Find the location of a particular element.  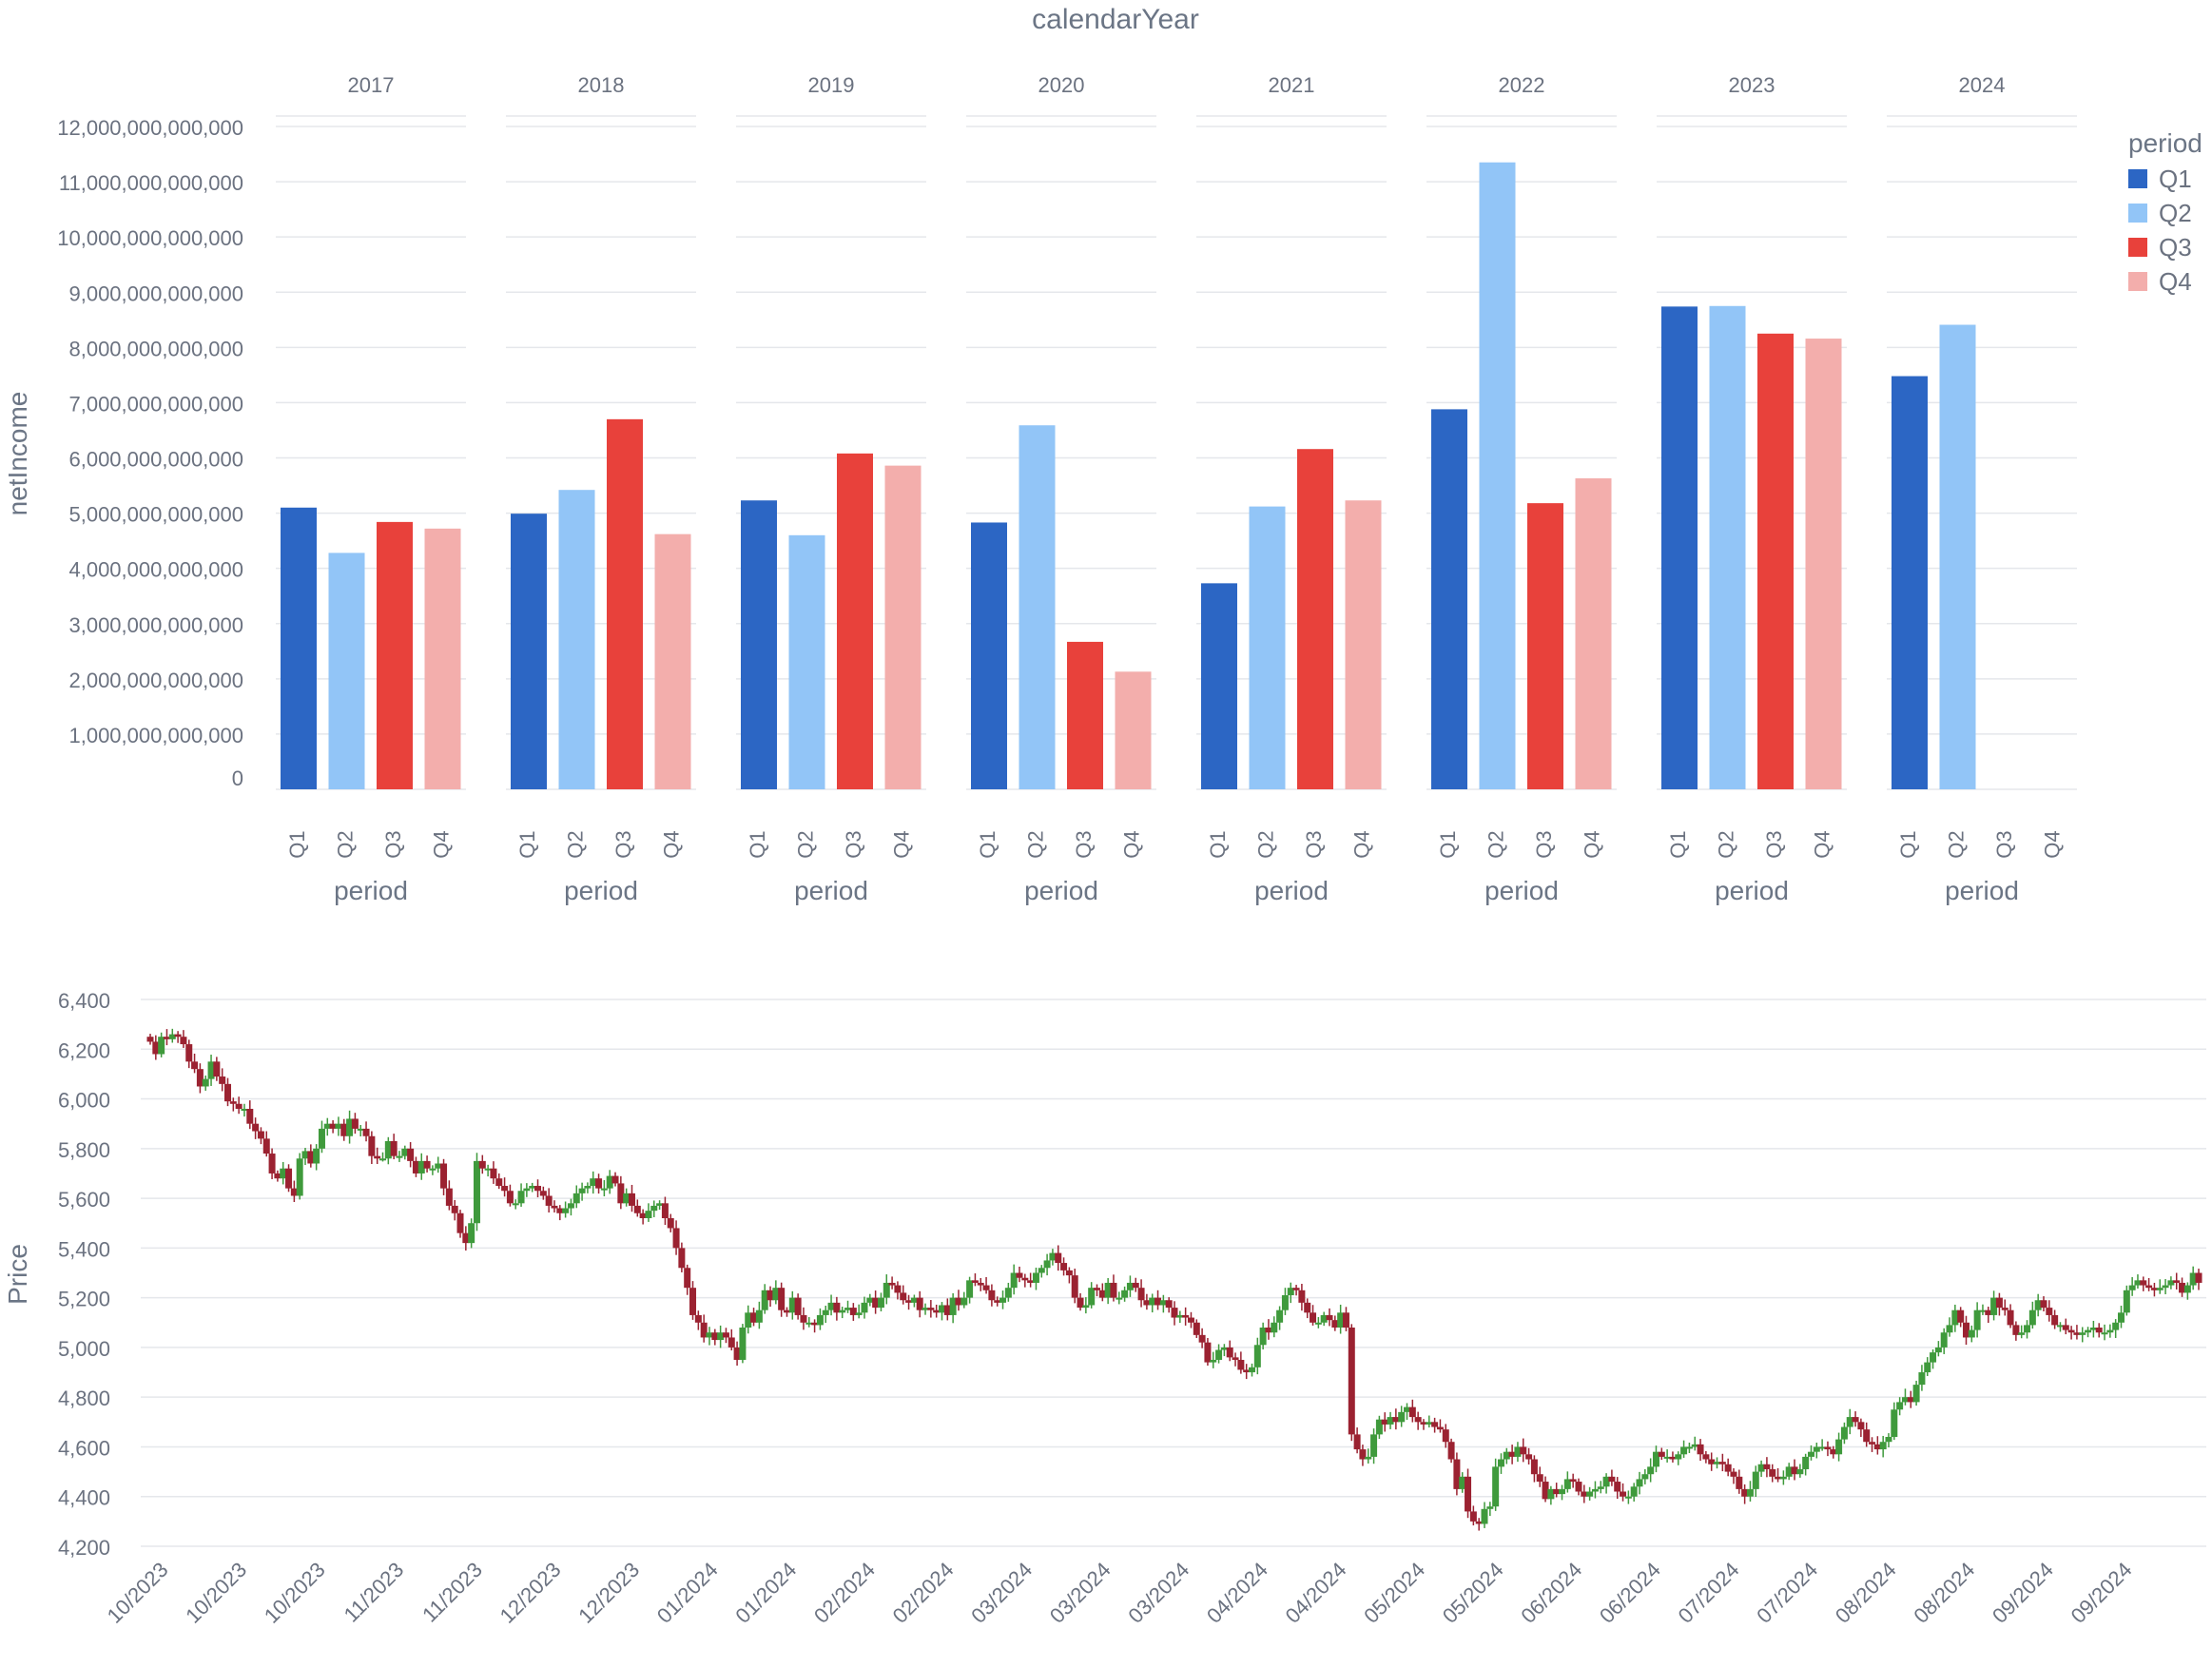

price-tick-label: 5,600 is located at coordinates (84, 1200).